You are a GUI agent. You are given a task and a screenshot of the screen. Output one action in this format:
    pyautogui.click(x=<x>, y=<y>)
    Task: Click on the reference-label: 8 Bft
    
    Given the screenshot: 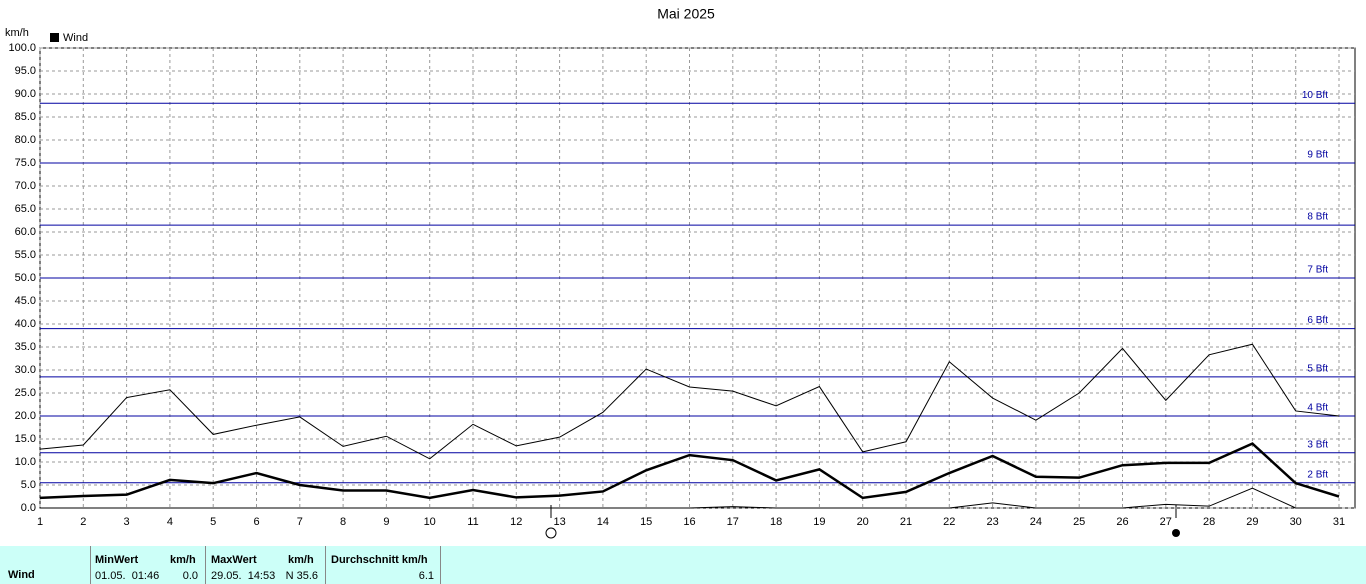 What is the action you would take?
    pyautogui.click(x=1317, y=217)
    